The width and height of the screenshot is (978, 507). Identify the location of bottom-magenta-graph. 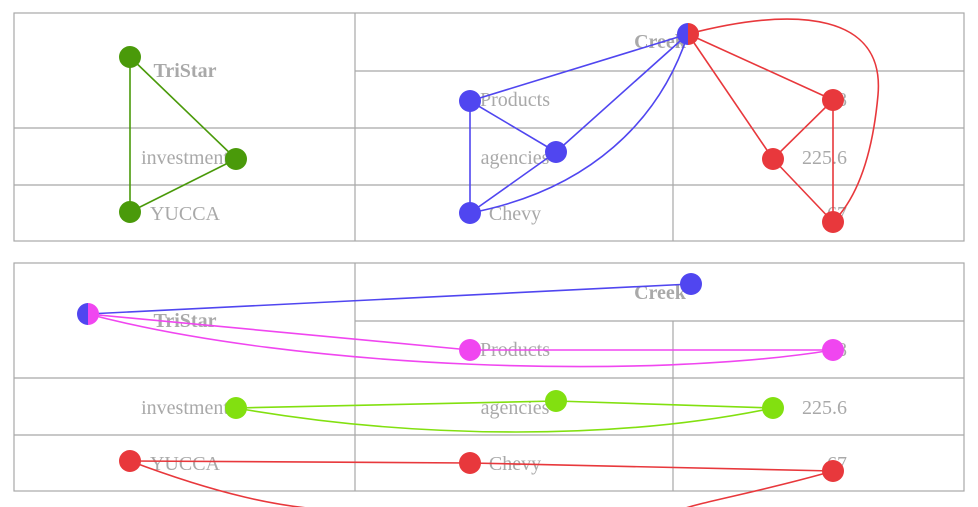
(460, 340).